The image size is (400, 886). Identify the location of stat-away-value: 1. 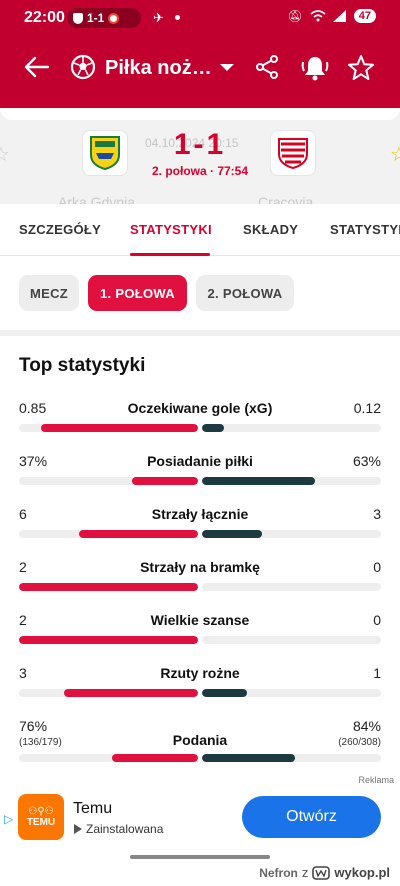
(377, 673).